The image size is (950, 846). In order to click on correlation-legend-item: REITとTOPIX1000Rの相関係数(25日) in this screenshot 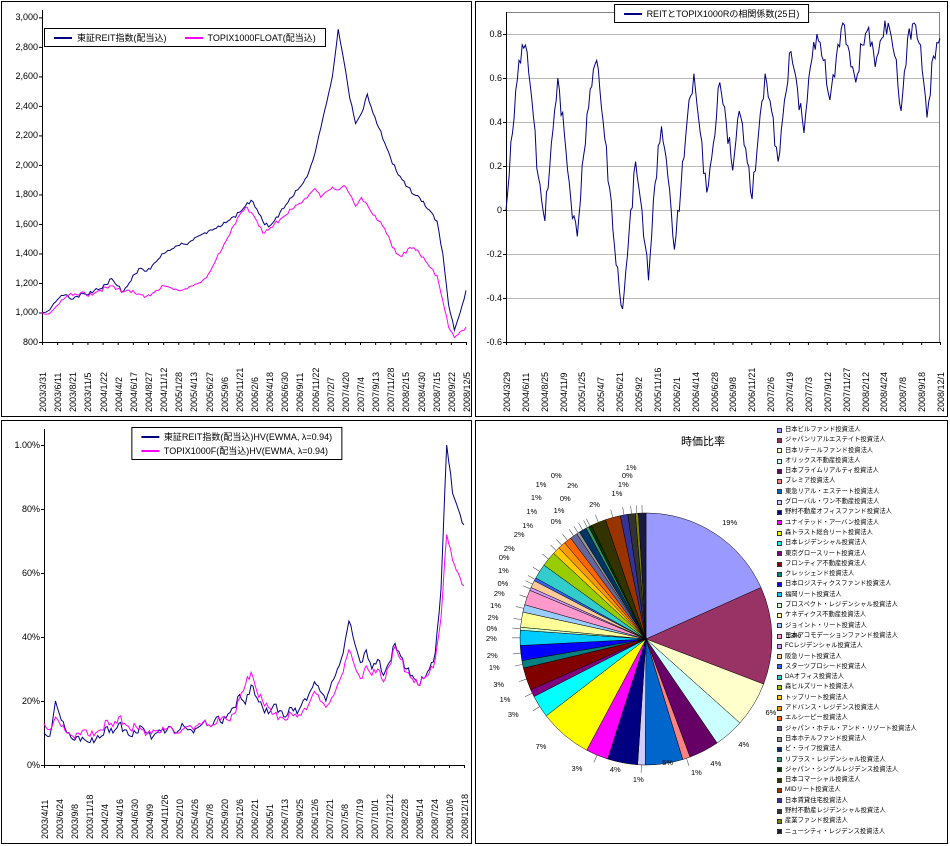, I will do `click(711, 13)`.